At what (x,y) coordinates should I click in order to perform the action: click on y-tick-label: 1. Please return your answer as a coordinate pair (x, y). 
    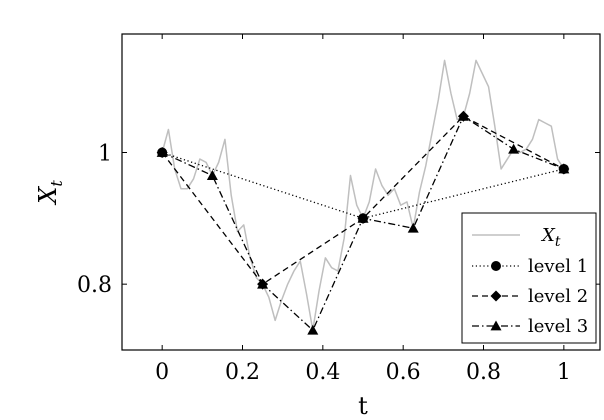
    Looking at the image, I should click on (105, 154).